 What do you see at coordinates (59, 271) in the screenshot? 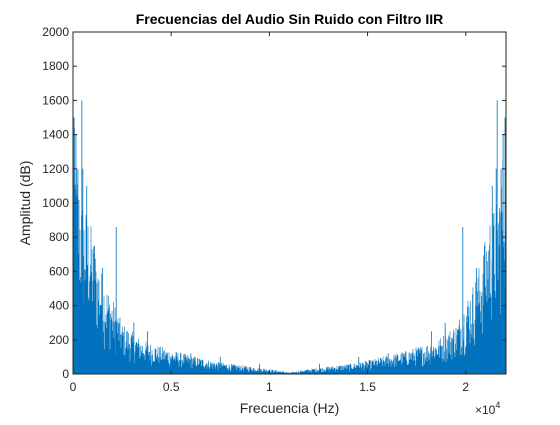
I see `y-tick-label: 600` at bounding box center [59, 271].